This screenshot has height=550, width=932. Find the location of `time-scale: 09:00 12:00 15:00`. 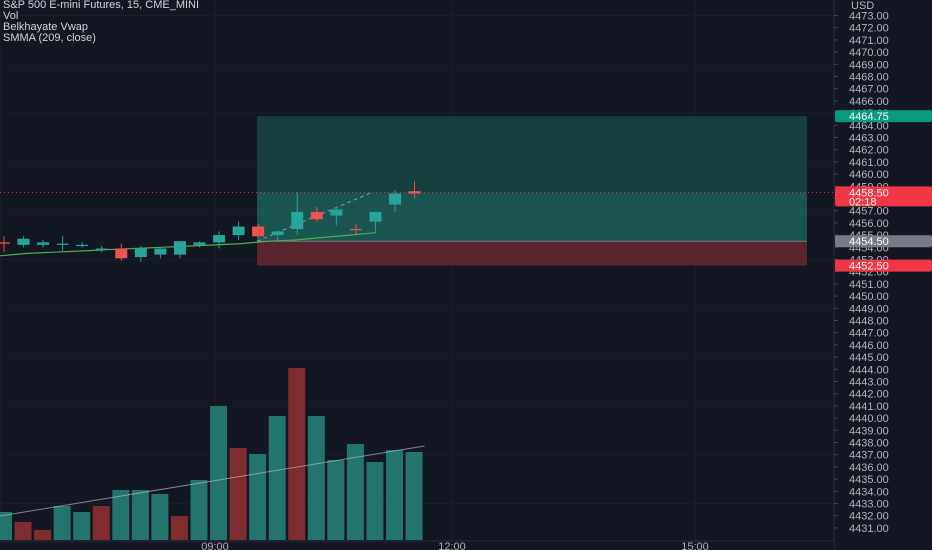

time-scale: 09:00 12:00 15:00 is located at coordinates (417, 545).